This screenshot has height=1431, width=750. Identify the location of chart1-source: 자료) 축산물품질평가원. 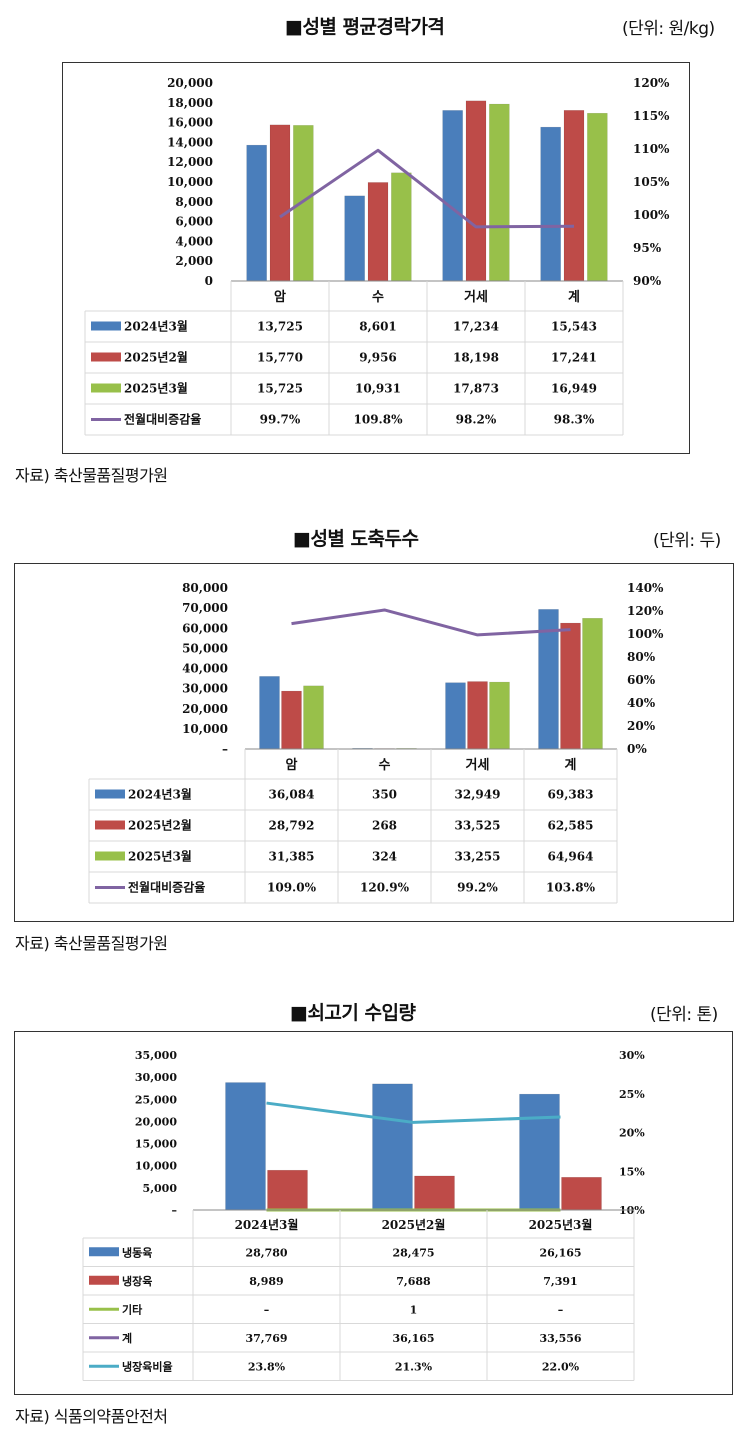
(91, 475).